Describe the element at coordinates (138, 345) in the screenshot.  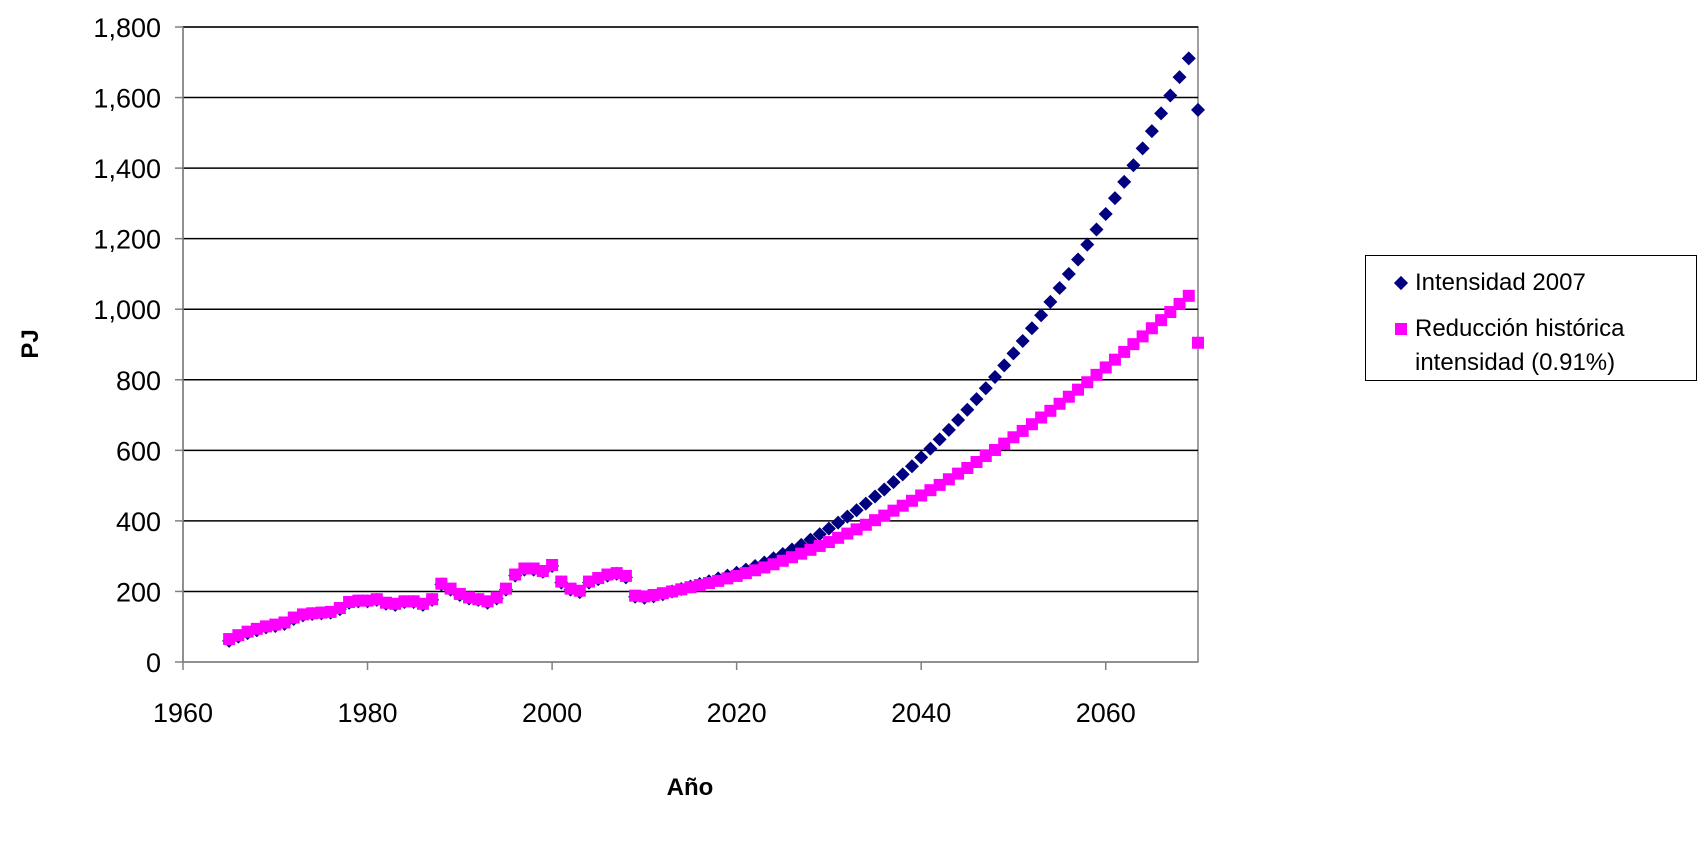
I see `y-axis-ticks: 0 200 400 600 800 1,000 1,200 1,400 1,600 1,800` at that location.